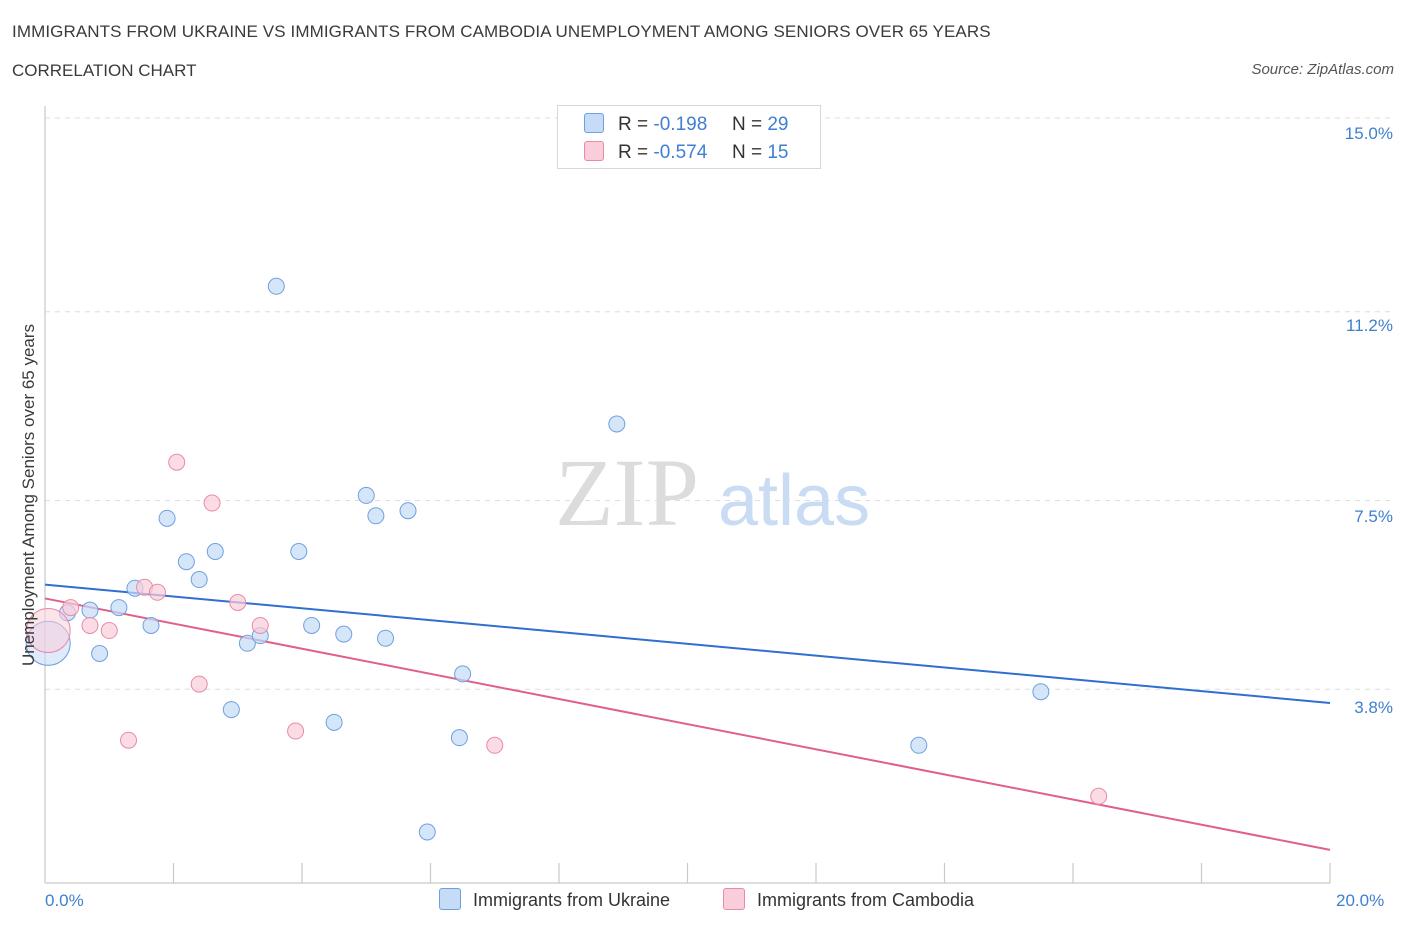 Image resolution: width=1406 pixels, height=930 pixels. I want to click on cambodia-swatch, so click(594, 151).